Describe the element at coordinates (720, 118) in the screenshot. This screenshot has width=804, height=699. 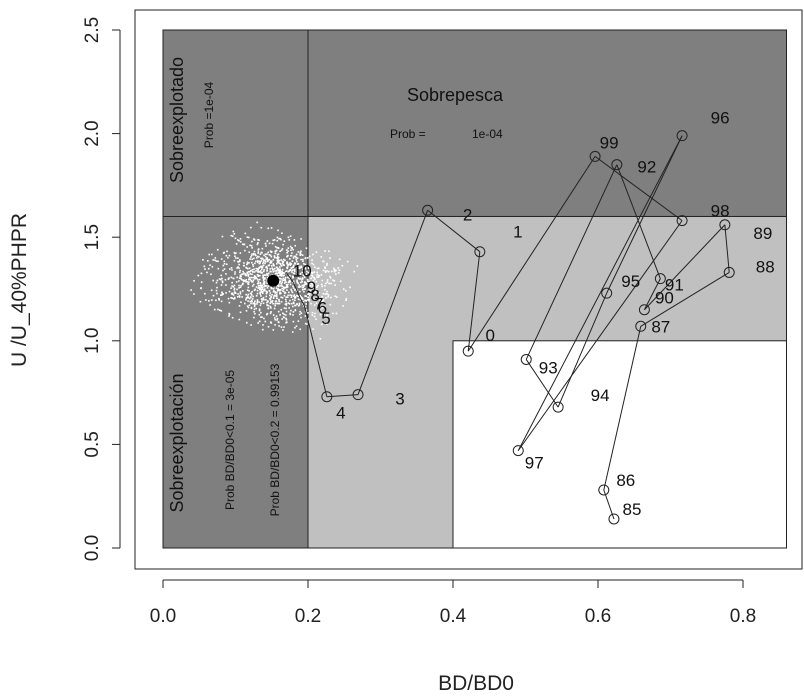
I see `point-label: 96` at that location.